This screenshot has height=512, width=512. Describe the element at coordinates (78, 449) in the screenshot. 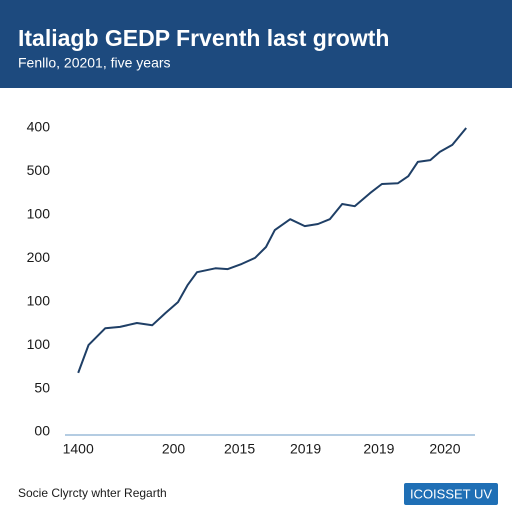

I see `x-tick-label: 1400` at that location.